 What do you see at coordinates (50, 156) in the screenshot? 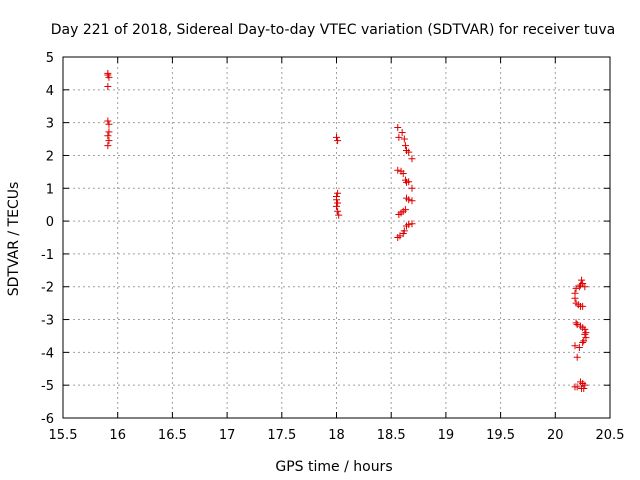
I see `y-tick-label: 2` at bounding box center [50, 156].